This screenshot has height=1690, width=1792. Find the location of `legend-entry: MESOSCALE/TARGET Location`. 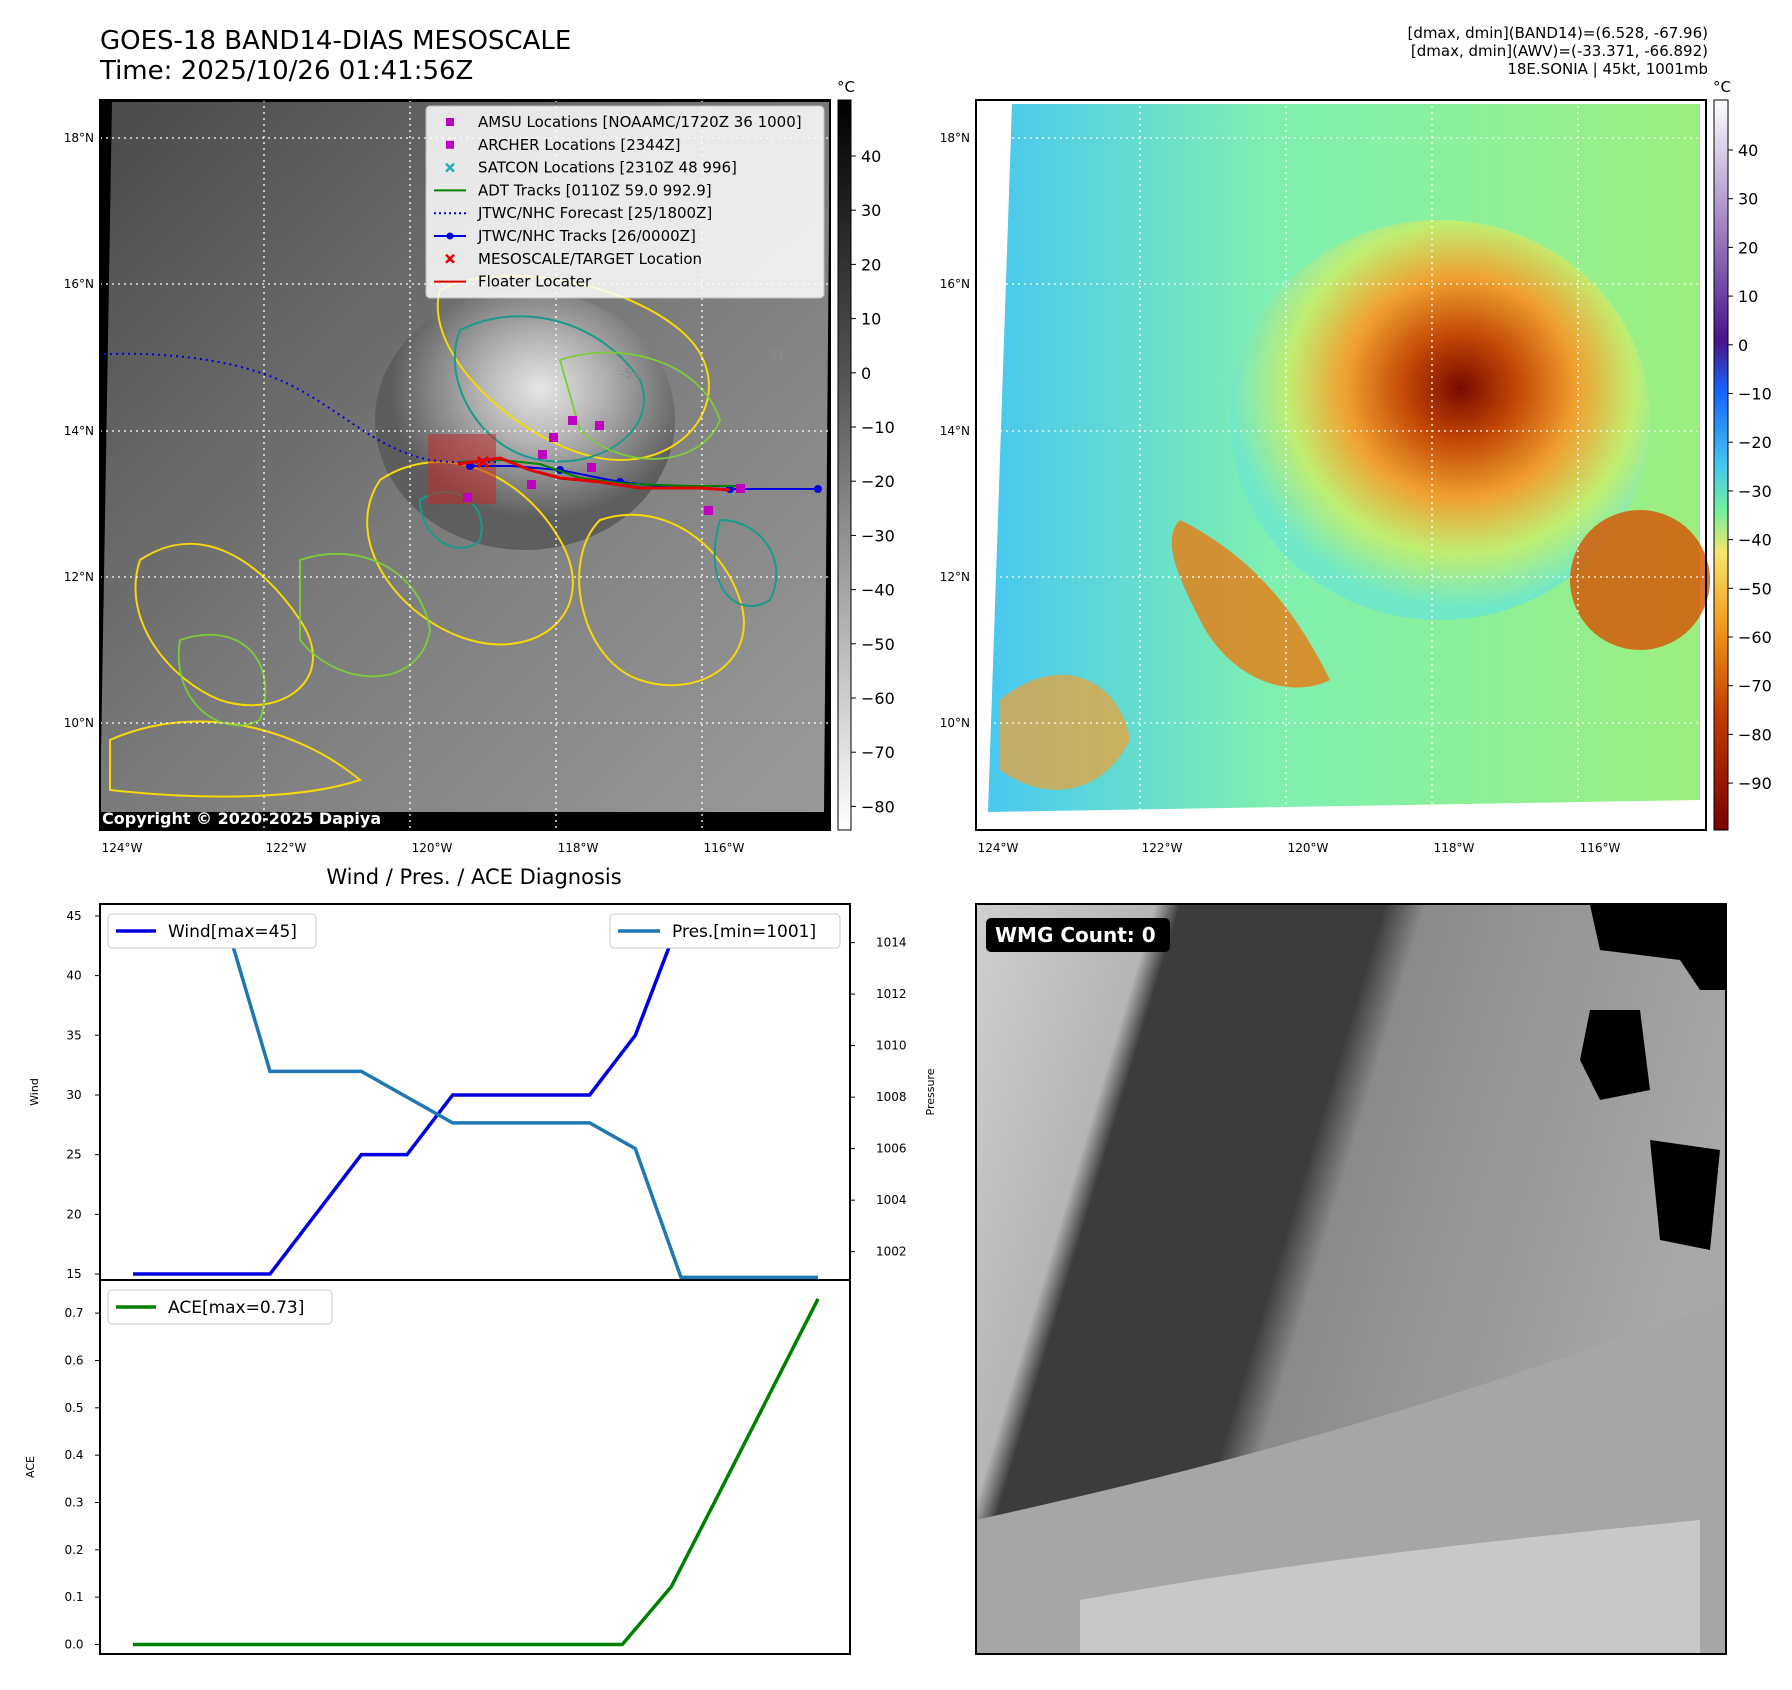

legend-entry: MESOSCALE/TARGET Location is located at coordinates (573, 259).